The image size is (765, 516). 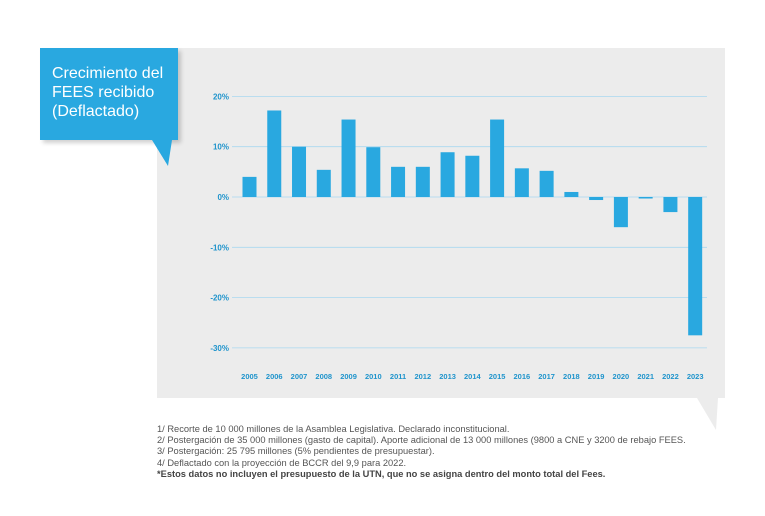 What do you see at coordinates (398, 376) in the screenshot?
I see `x-tick-label: 2011` at bounding box center [398, 376].